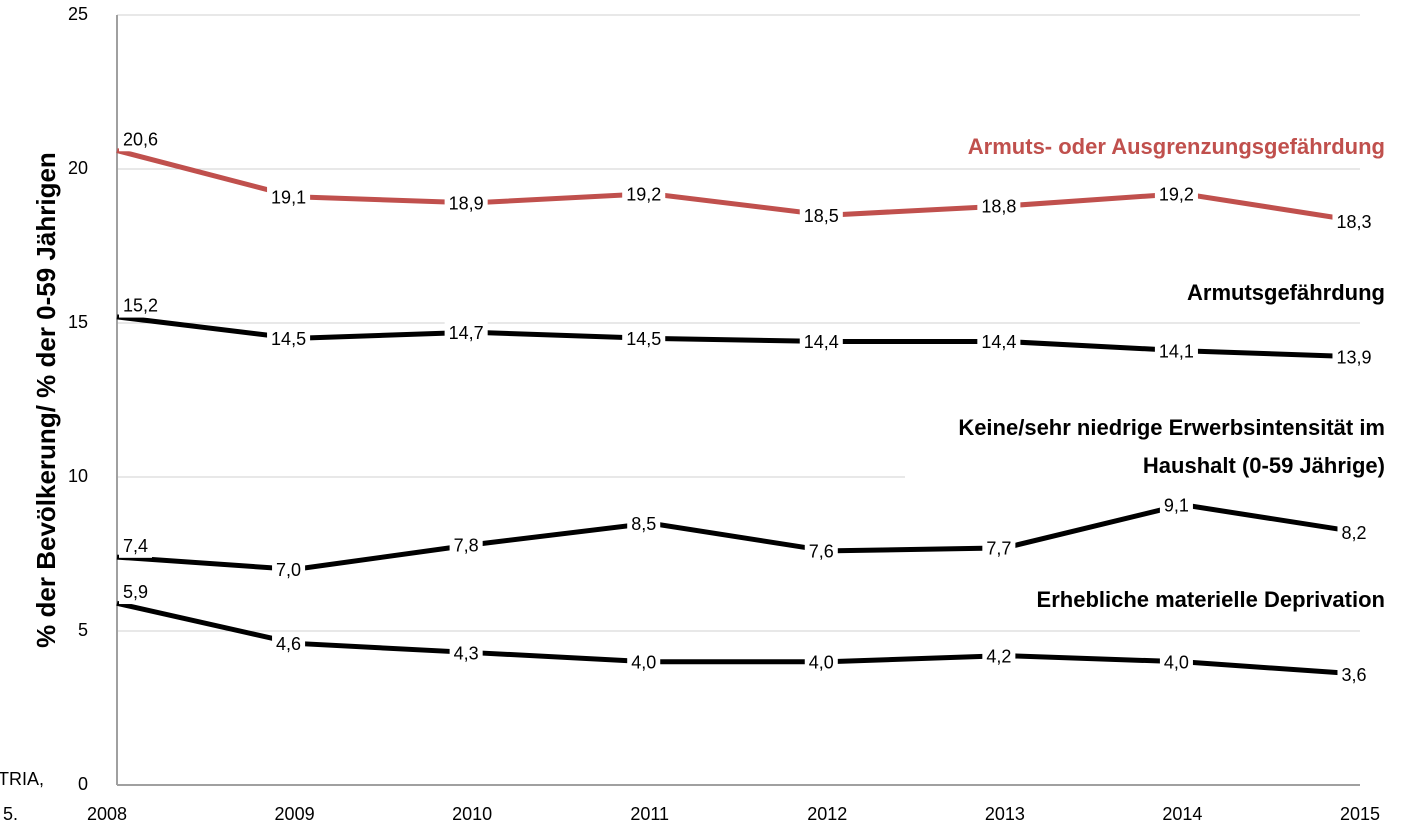 The height and width of the screenshot is (830, 1408). I want to click on data-label: 19,1, so click(288, 197).